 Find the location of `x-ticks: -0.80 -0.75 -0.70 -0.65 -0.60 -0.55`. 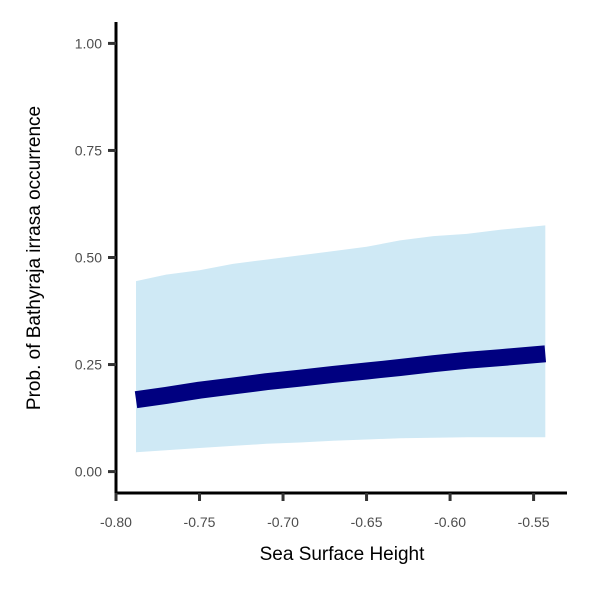

x-ticks: -0.80 -0.75 -0.70 -0.65 -0.60 -0.55 is located at coordinates (325, 511).